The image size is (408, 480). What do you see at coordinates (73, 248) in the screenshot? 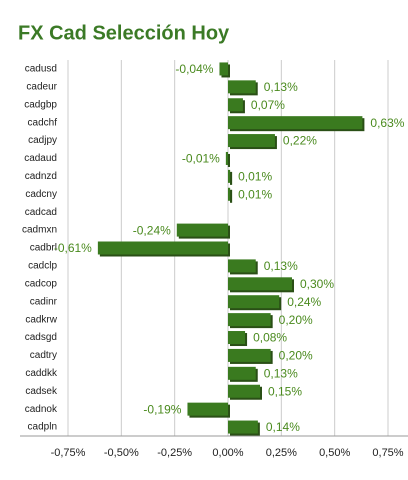
I see `value-label: -0,61%` at bounding box center [73, 248].